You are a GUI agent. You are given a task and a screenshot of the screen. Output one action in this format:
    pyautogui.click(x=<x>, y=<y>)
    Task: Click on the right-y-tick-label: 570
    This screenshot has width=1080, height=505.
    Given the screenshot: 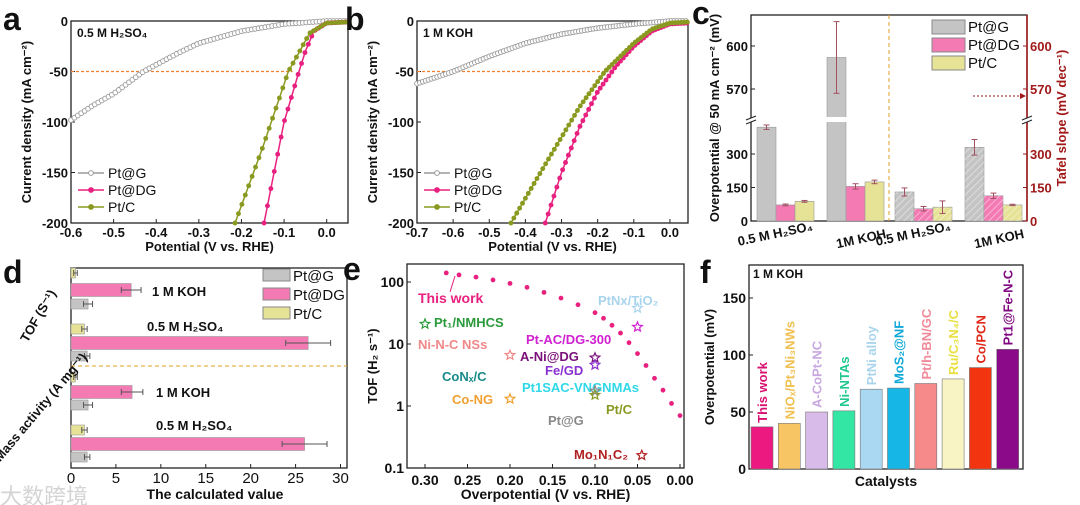 What is the action you would take?
    pyautogui.click(x=1041, y=89)
    